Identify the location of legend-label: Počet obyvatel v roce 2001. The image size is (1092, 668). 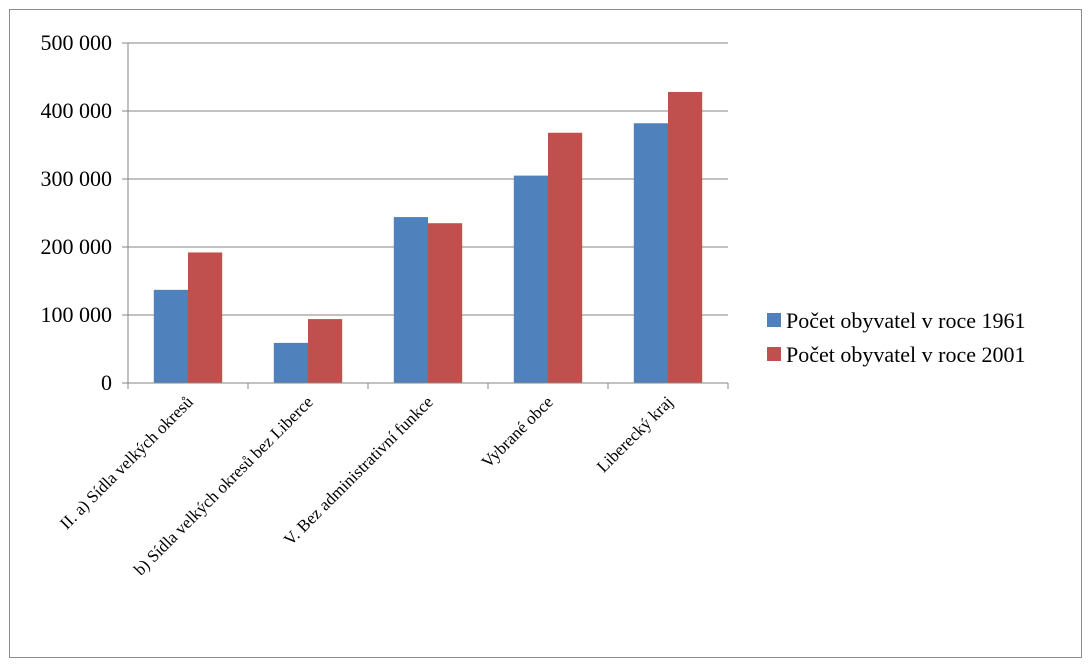
(906, 354).